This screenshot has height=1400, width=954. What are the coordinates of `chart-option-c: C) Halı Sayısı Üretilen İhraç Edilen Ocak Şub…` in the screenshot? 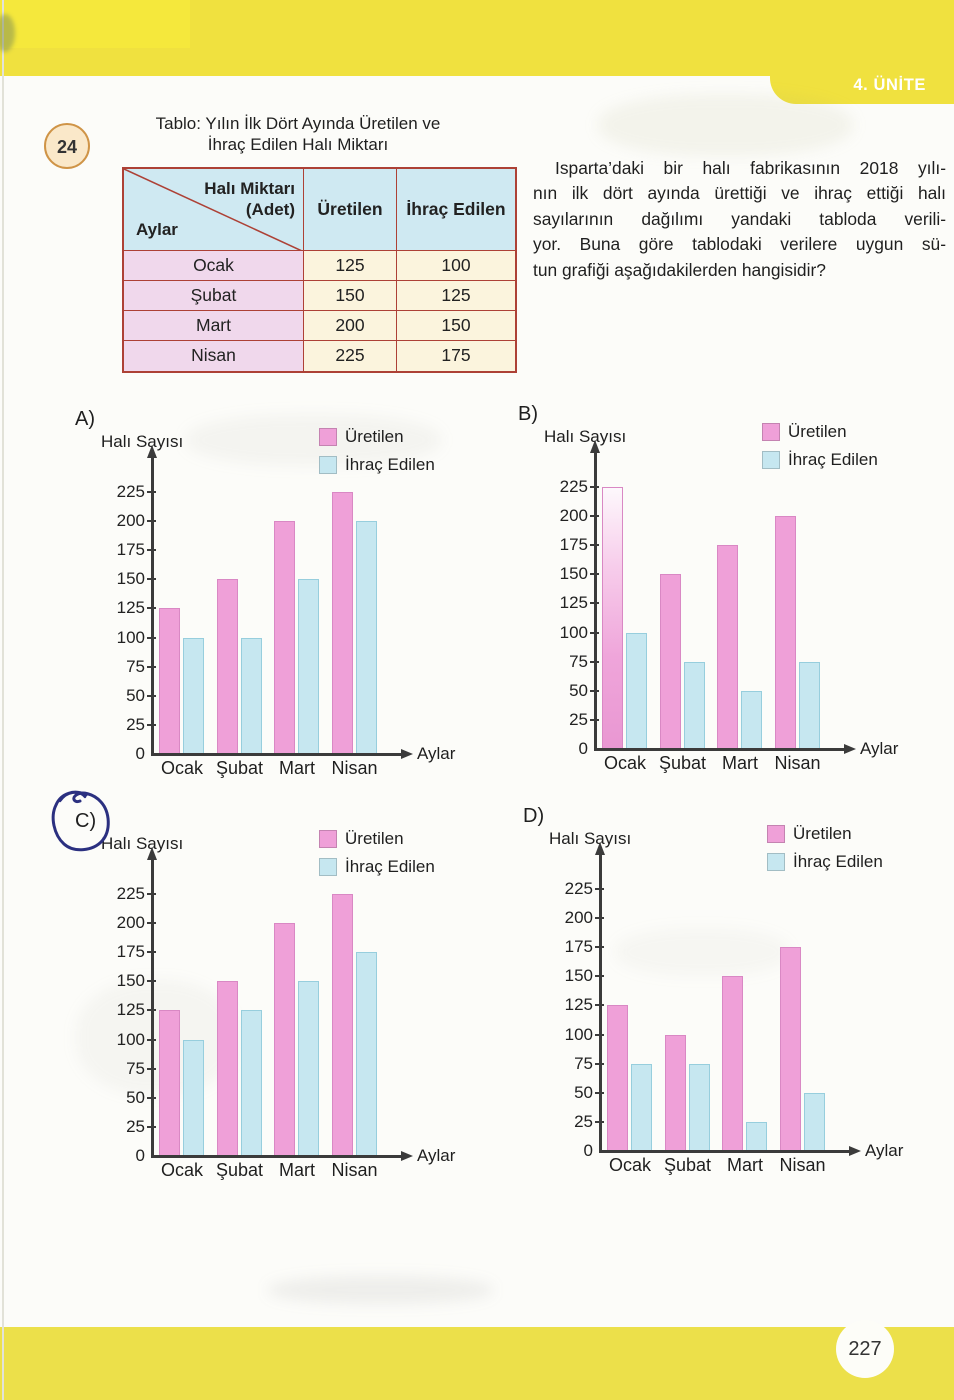 It's located at (279, 1001).